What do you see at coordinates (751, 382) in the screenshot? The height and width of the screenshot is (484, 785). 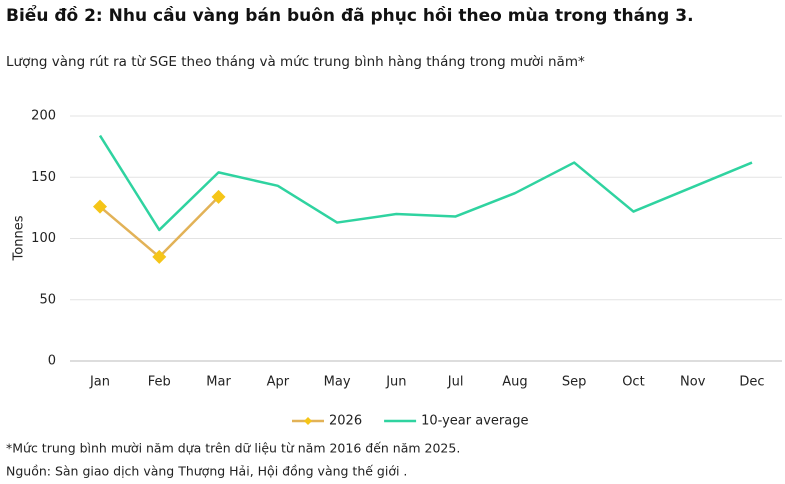 I see `x-tick-label: Dec` at bounding box center [751, 382].